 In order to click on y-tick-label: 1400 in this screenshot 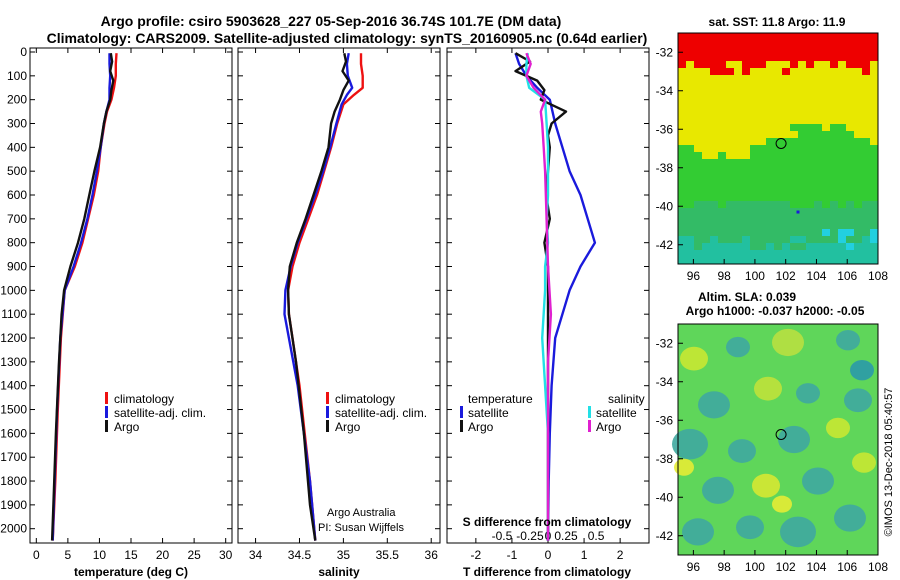, I will do `click(13, 386)`.